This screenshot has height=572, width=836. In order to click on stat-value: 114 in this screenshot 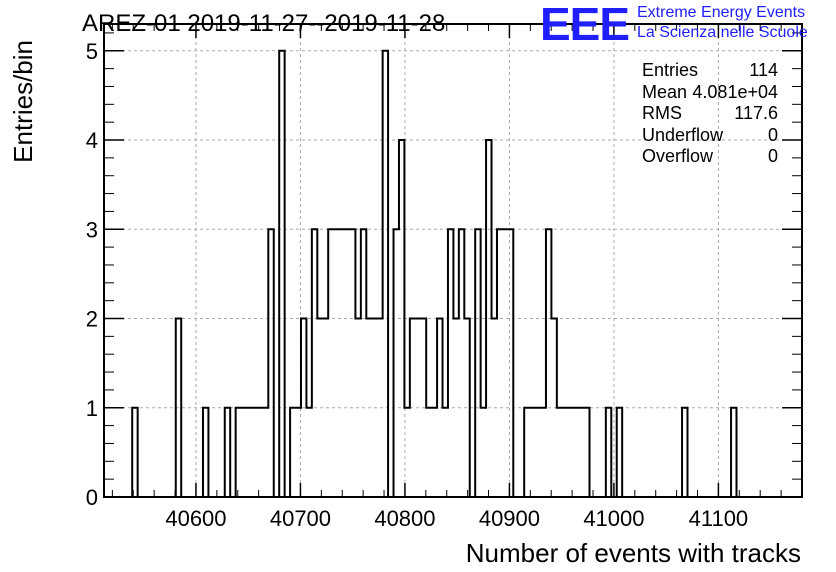, I will do `click(763, 70)`.